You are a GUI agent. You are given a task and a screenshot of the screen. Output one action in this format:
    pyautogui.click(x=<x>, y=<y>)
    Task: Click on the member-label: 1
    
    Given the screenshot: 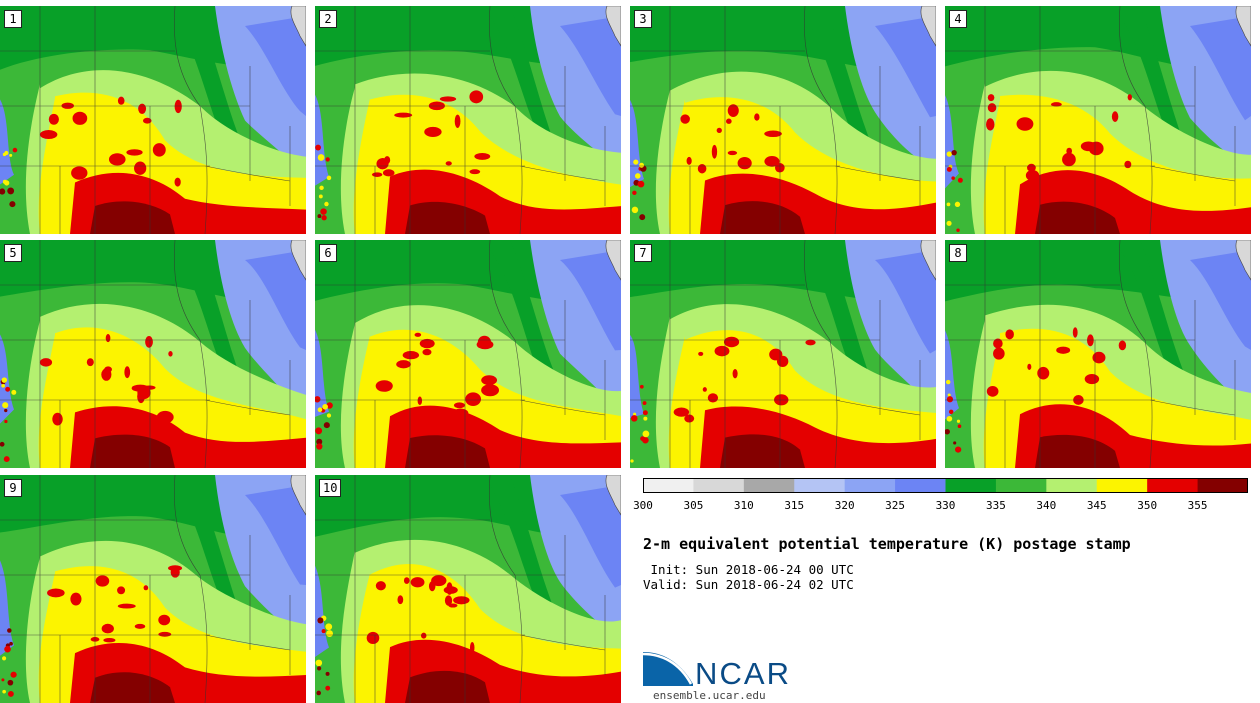 What is the action you would take?
    pyautogui.click(x=13, y=19)
    